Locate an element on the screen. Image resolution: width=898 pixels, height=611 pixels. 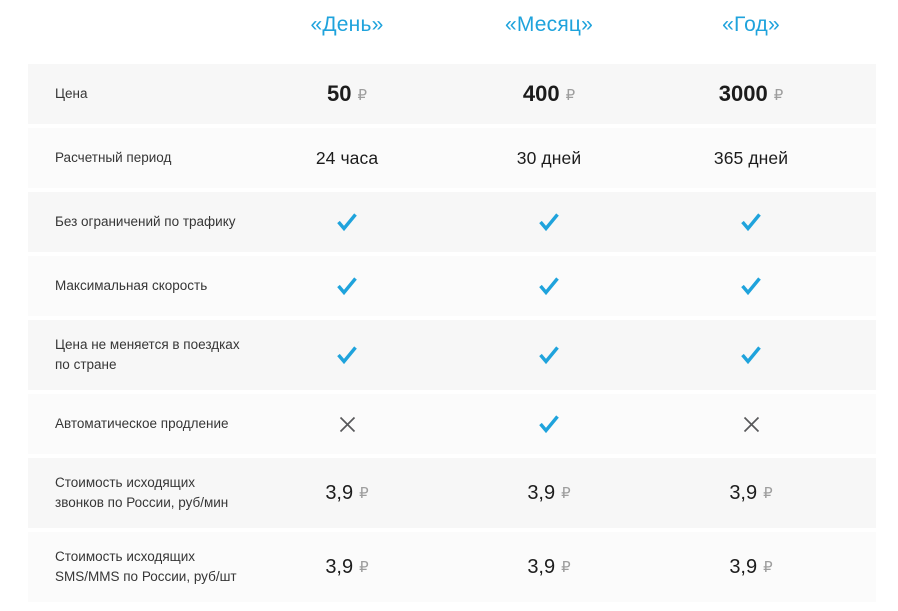
cell-day: 50 ₽ is located at coordinates (347, 94).